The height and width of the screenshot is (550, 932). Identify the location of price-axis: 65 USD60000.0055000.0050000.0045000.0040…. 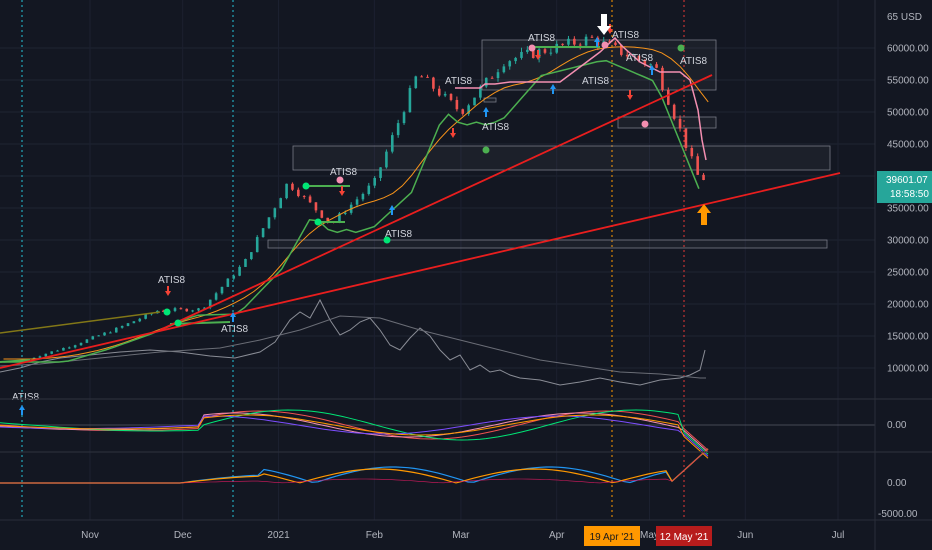
(904, 193).